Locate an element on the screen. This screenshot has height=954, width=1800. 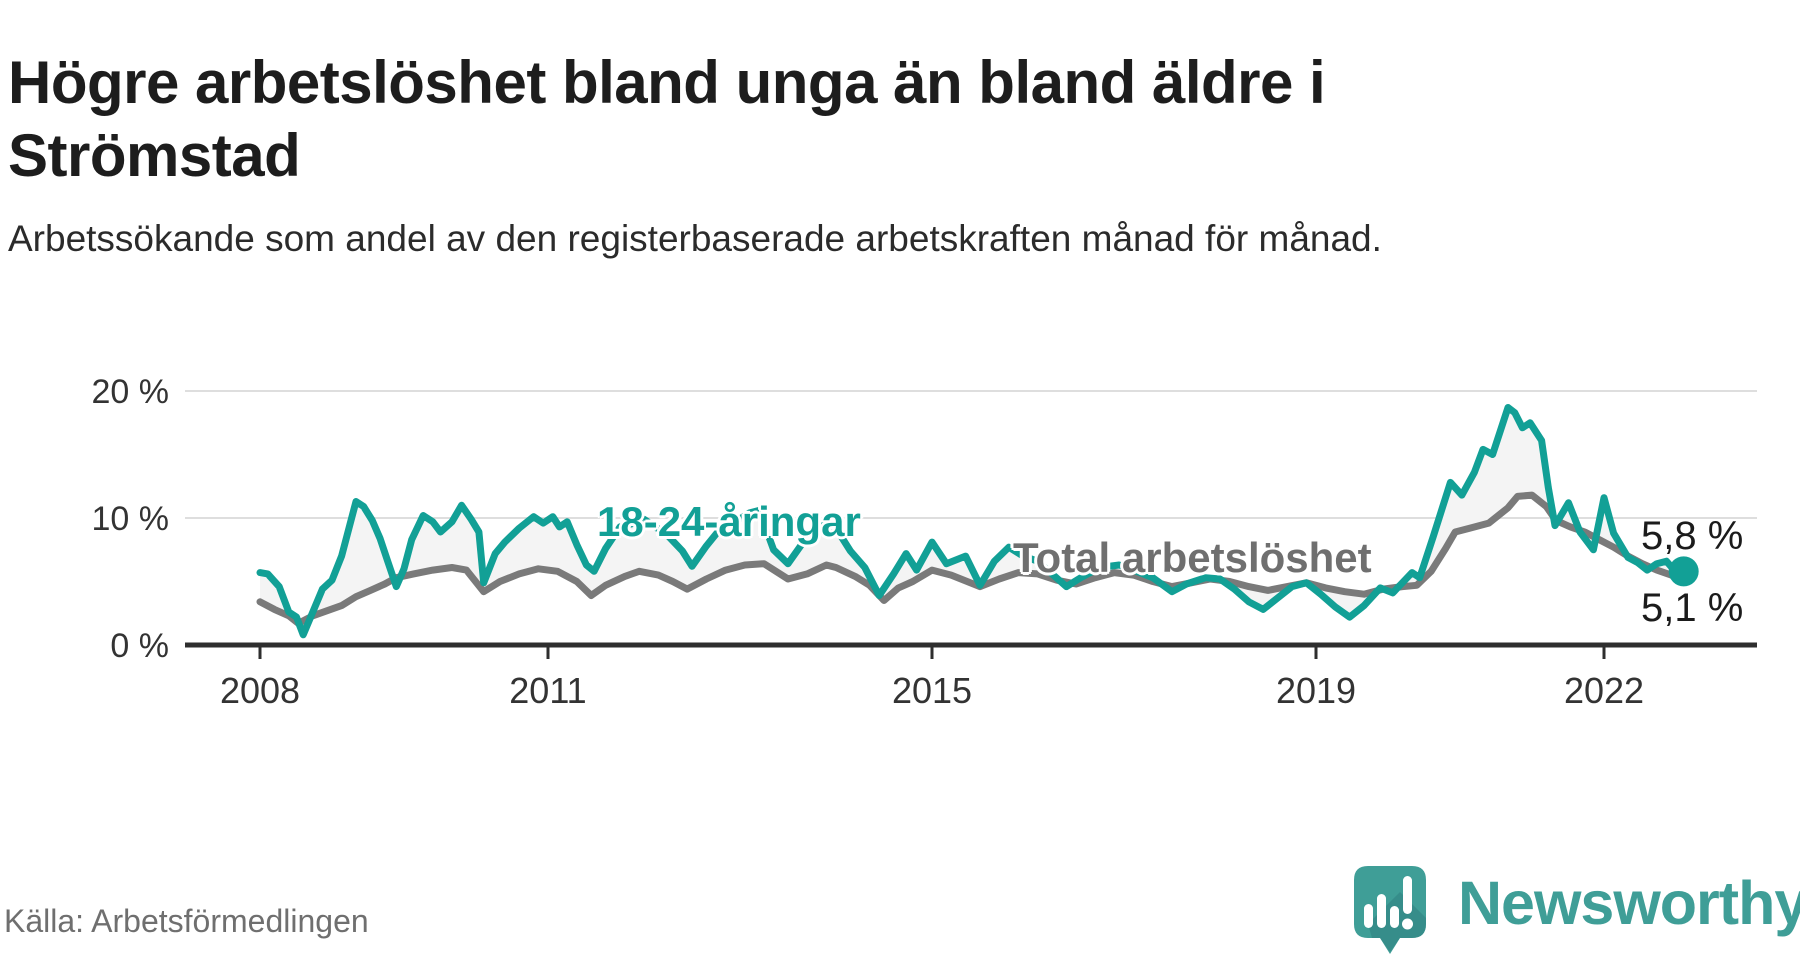
x-tick-label: 2022 is located at coordinates (1604, 690).